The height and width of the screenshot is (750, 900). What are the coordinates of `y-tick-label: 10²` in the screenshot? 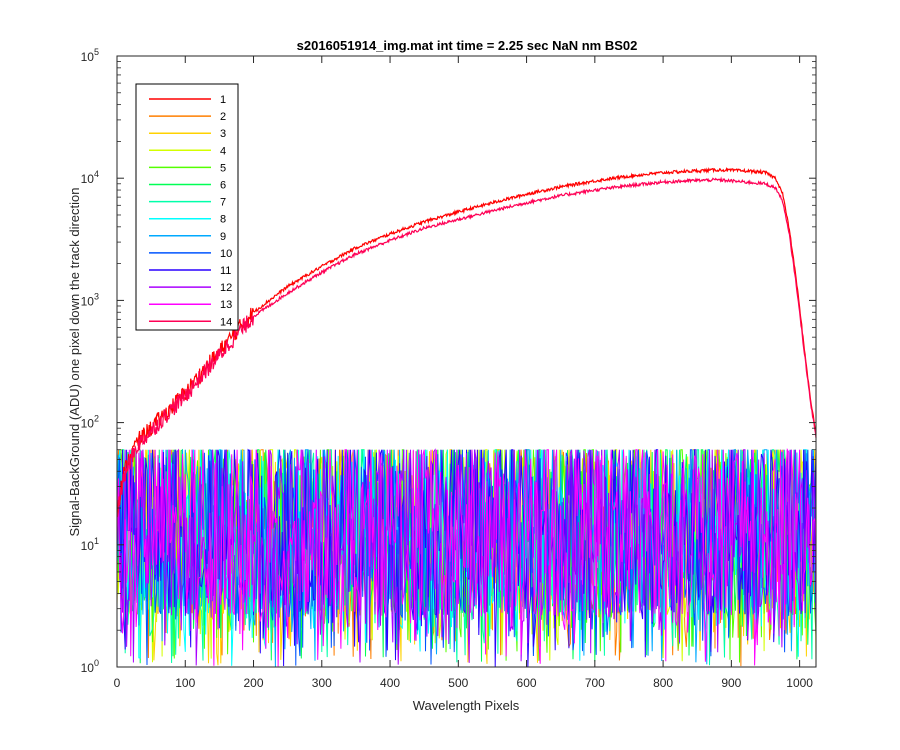 It's located at (90, 422).